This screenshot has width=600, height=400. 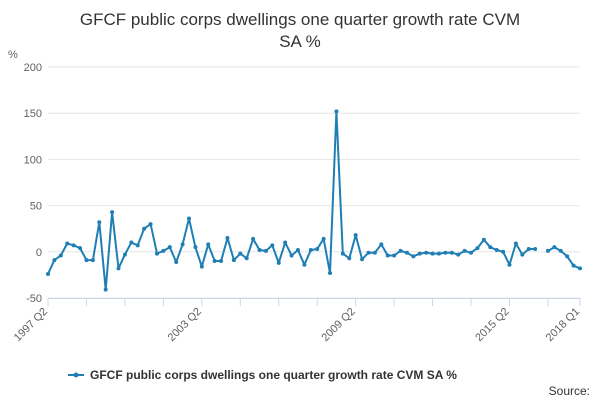 What do you see at coordinates (39, 253) in the screenshot?
I see `y-tick-label: 0` at bounding box center [39, 253].